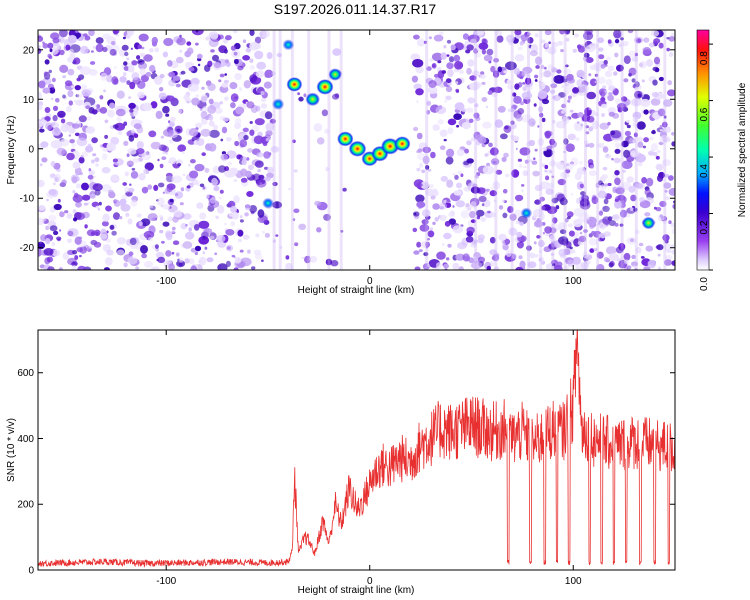 This screenshot has height=600, width=750. Describe the element at coordinates (357, 148) in the screenshot. I see `heatmap-feature` at that location.